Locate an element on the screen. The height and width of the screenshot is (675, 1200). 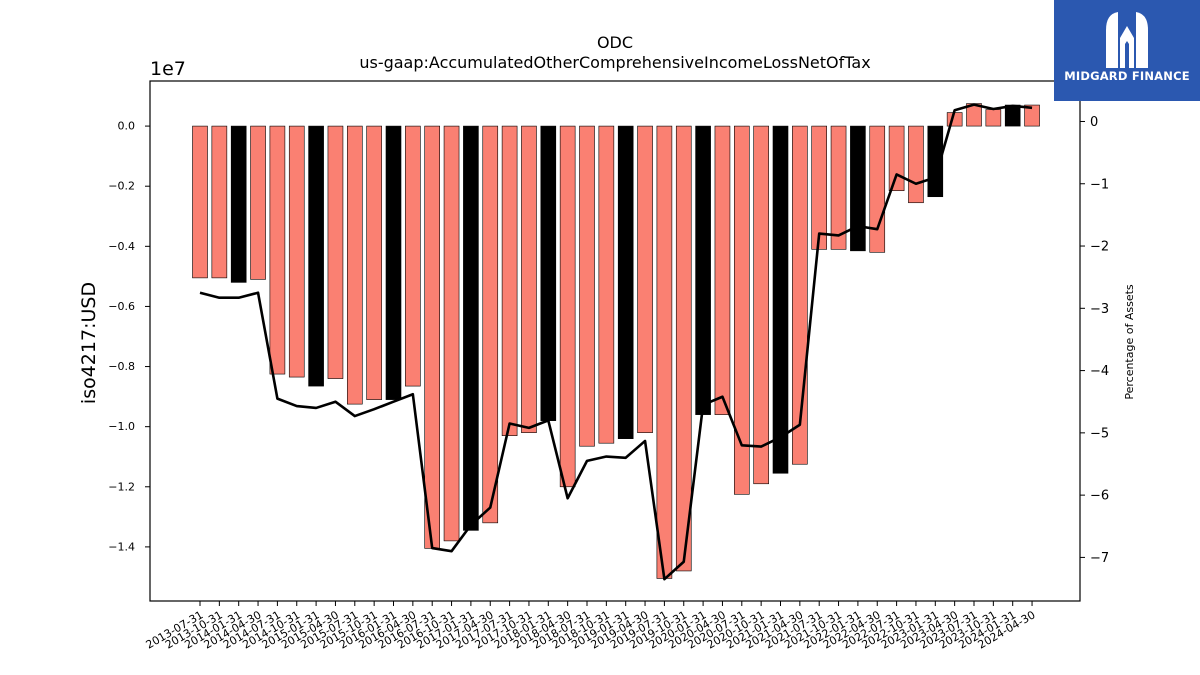
y2-tick-label: −4 is located at coordinates (1099, 371).